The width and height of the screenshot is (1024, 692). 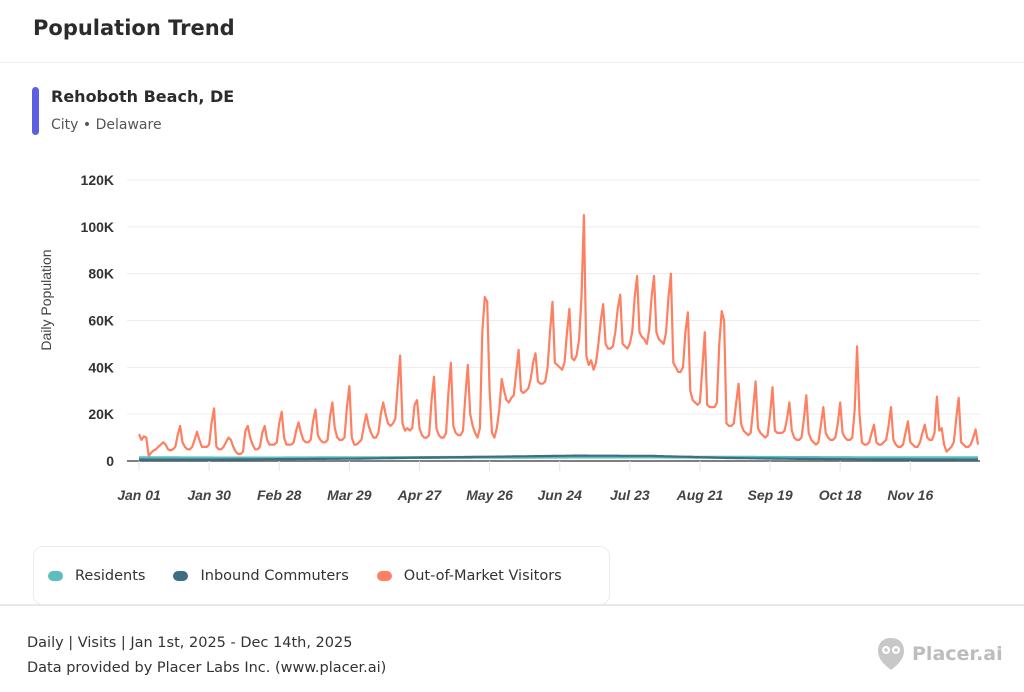 I want to click on legend-label: Out-of-Market Visitors, so click(x=482, y=575).